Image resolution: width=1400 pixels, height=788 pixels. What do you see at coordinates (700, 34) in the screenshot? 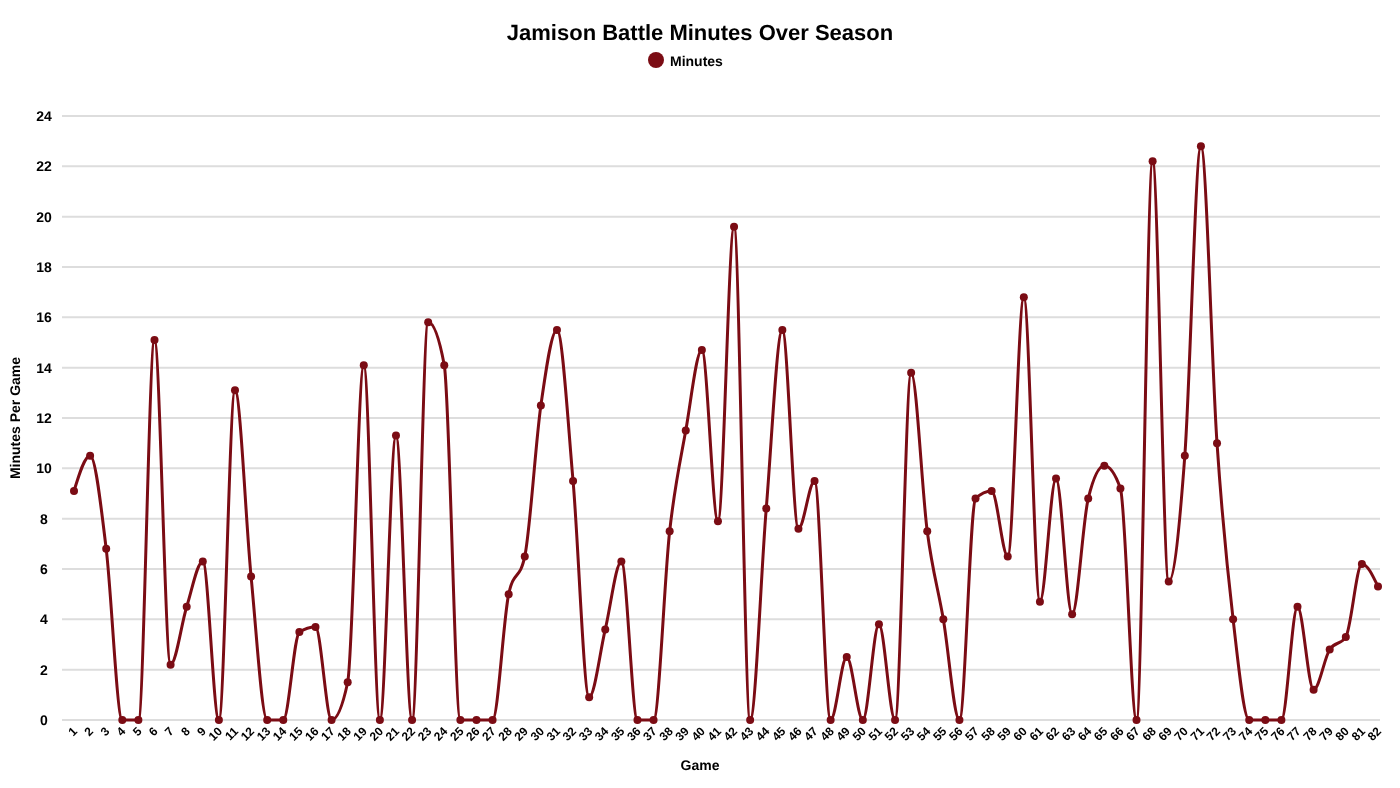
I see `chart-title: Jamison Battle Minutes Over Season` at bounding box center [700, 34].